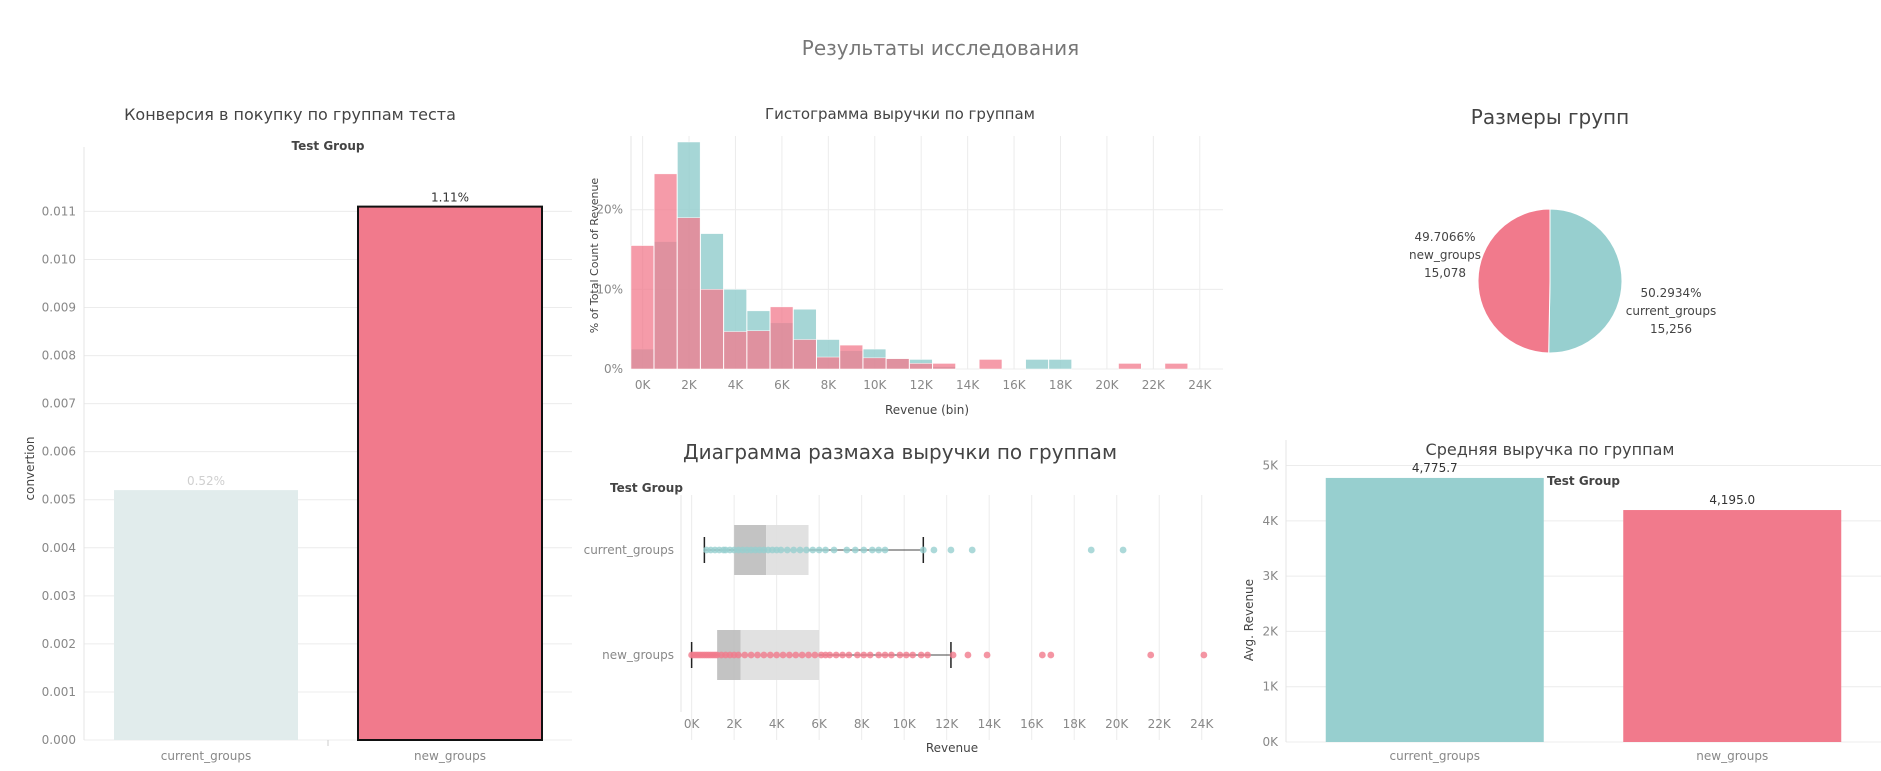 The width and height of the screenshot is (1881, 771). What do you see at coordinates (59, 356) in the screenshot?
I see `conversion-y-tick-label: 0.008` at bounding box center [59, 356].